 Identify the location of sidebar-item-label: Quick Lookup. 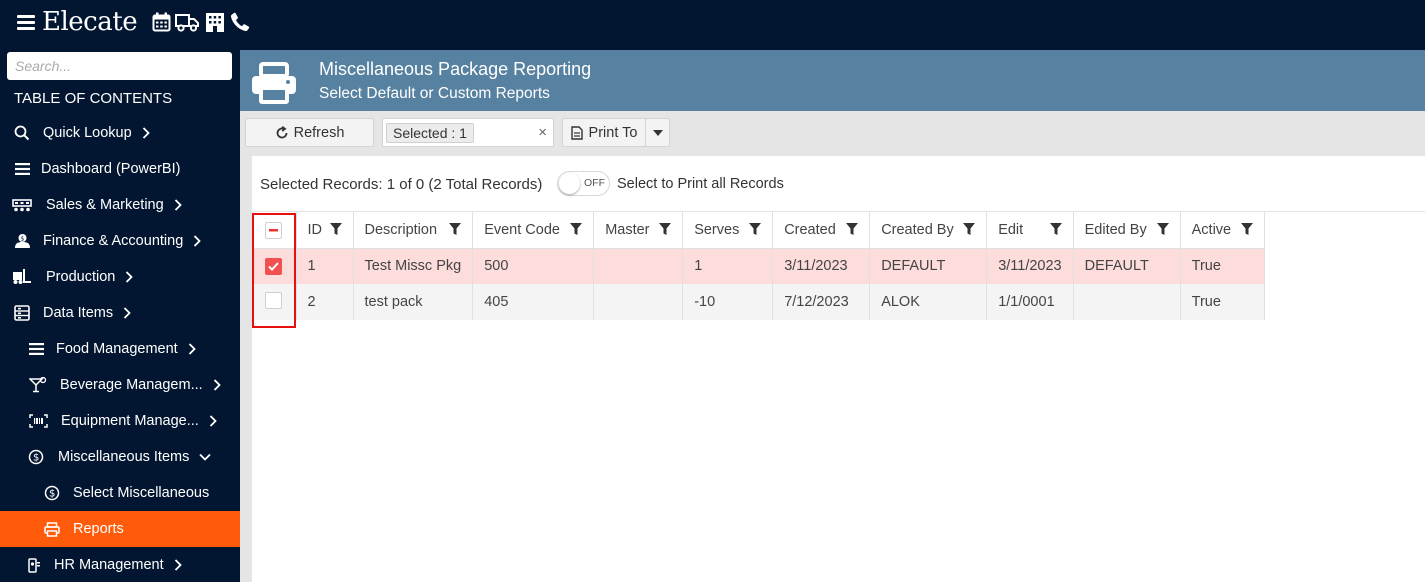
(87, 133).